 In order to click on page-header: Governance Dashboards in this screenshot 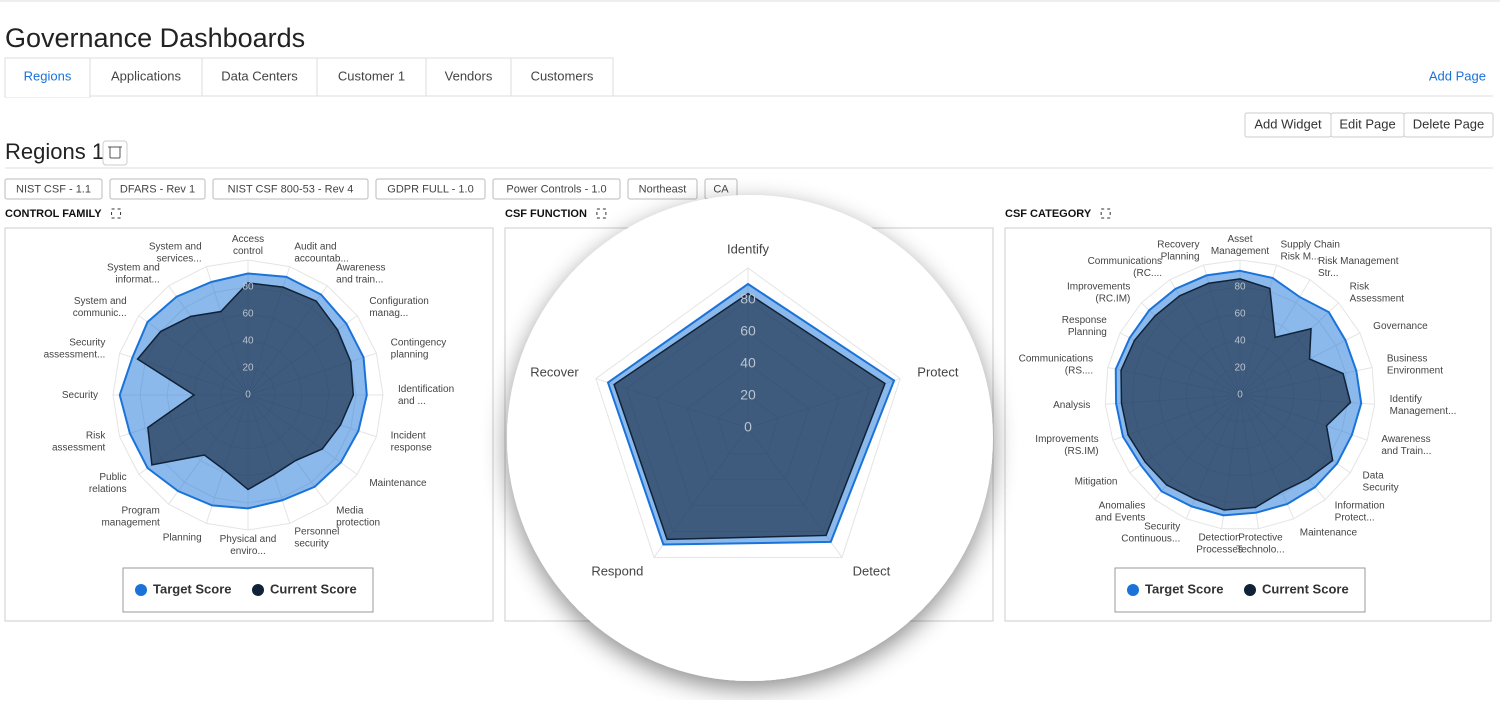, I will do `click(155, 38)`.